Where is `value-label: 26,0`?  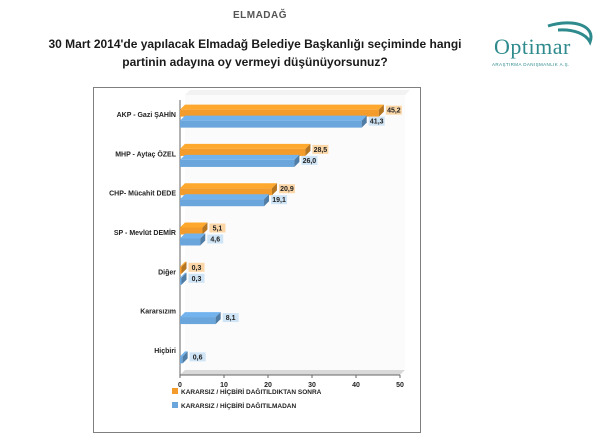 value-label: 26,0 is located at coordinates (310, 161).